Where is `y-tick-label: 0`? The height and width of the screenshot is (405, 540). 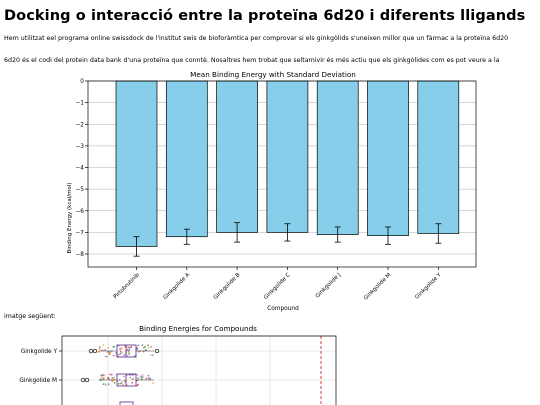 y-tick-label: 0 is located at coordinates (82, 82).